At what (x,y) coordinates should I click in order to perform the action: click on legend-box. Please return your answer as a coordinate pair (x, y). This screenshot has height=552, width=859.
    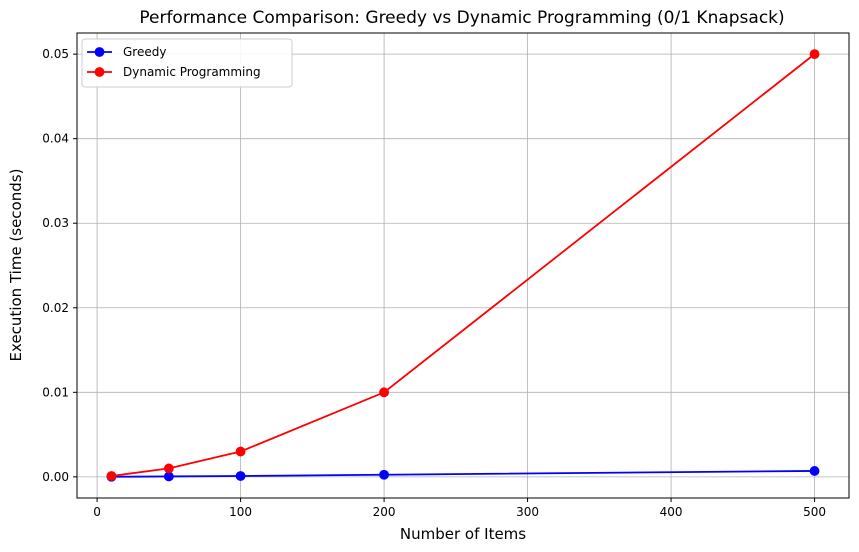
    Looking at the image, I should click on (187, 63).